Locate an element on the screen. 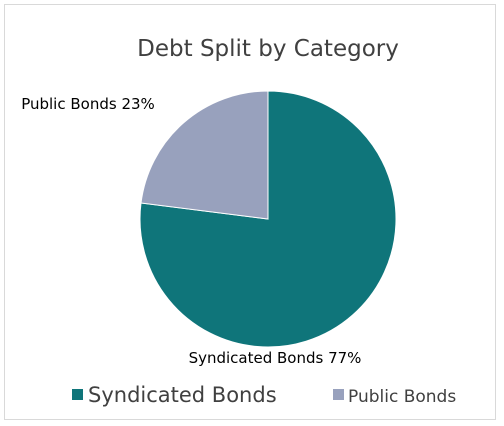 Image resolution: width=504 pixels, height=426 pixels. legend: Syndicated Bonds Public Bonds is located at coordinates (264, 395).